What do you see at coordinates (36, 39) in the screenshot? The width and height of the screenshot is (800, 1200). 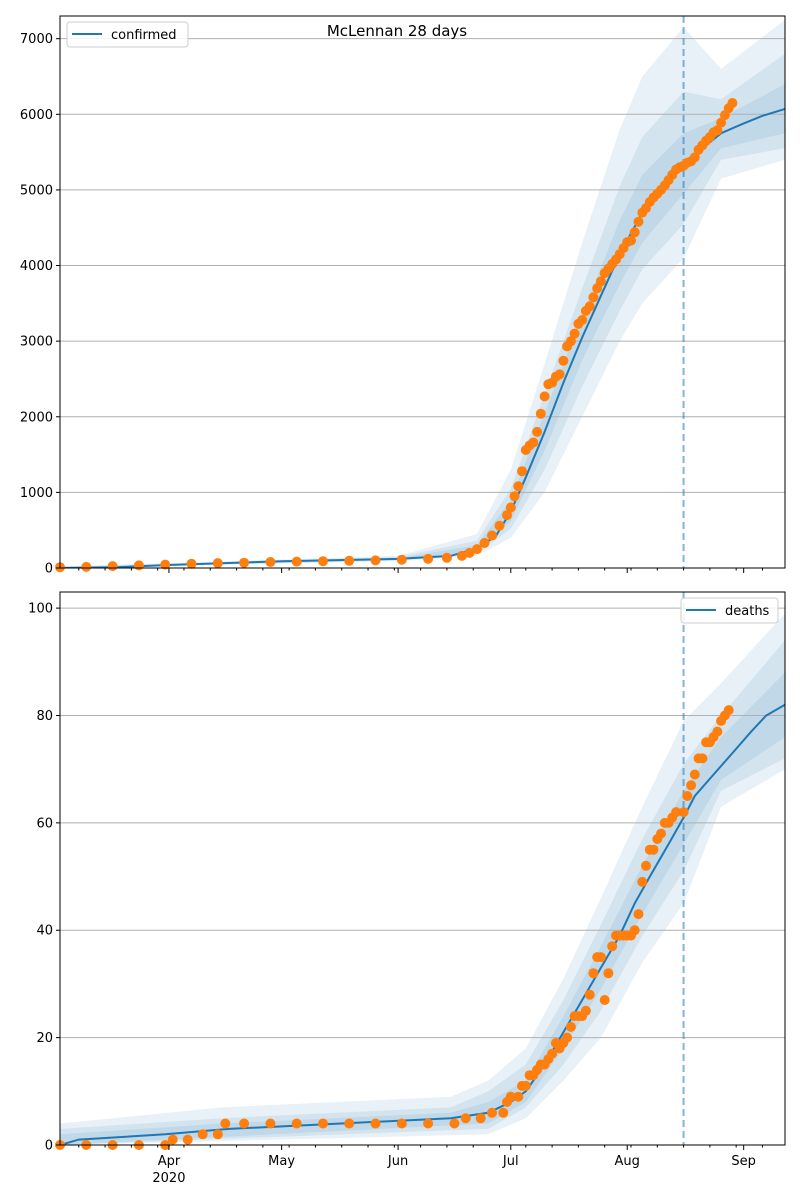 I see `y-tick-label: 7000` at bounding box center [36, 39].